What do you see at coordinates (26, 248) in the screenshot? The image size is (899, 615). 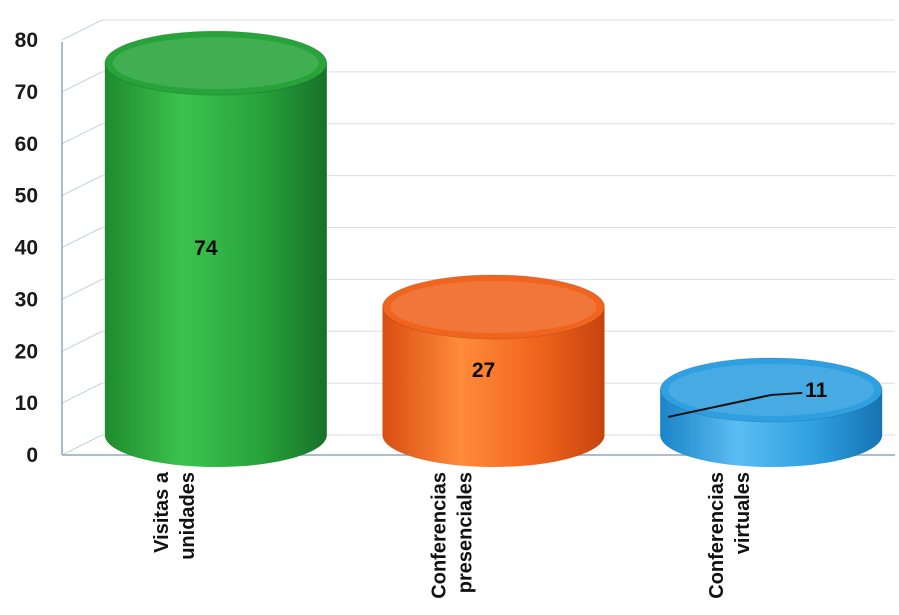 I see `y-tick-label: 40` at bounding box center [26, 248].